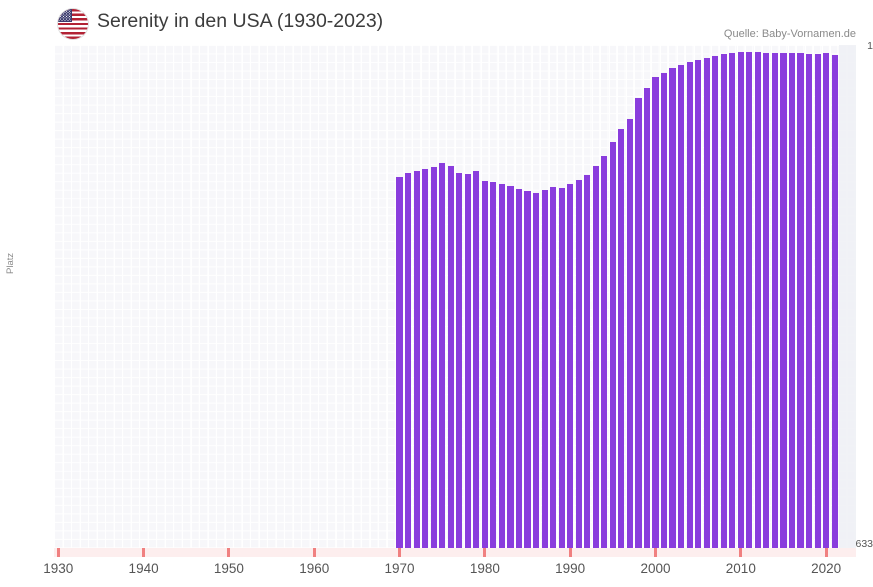 The height and width of the screenshot is (587, 873). Describe the element at coordinates (228, 568) in the screenshot. I see `x-axis-tick-label: 1950` at that location.